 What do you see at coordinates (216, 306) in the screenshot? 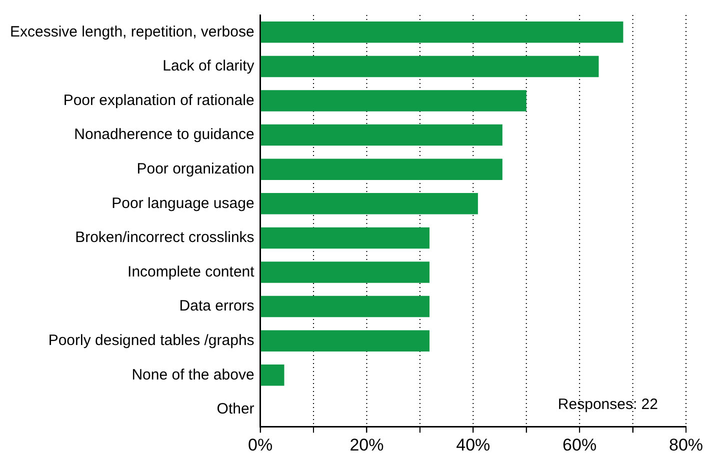
I see `y-tick-label: Data errors` at bounding box center [216, 306].